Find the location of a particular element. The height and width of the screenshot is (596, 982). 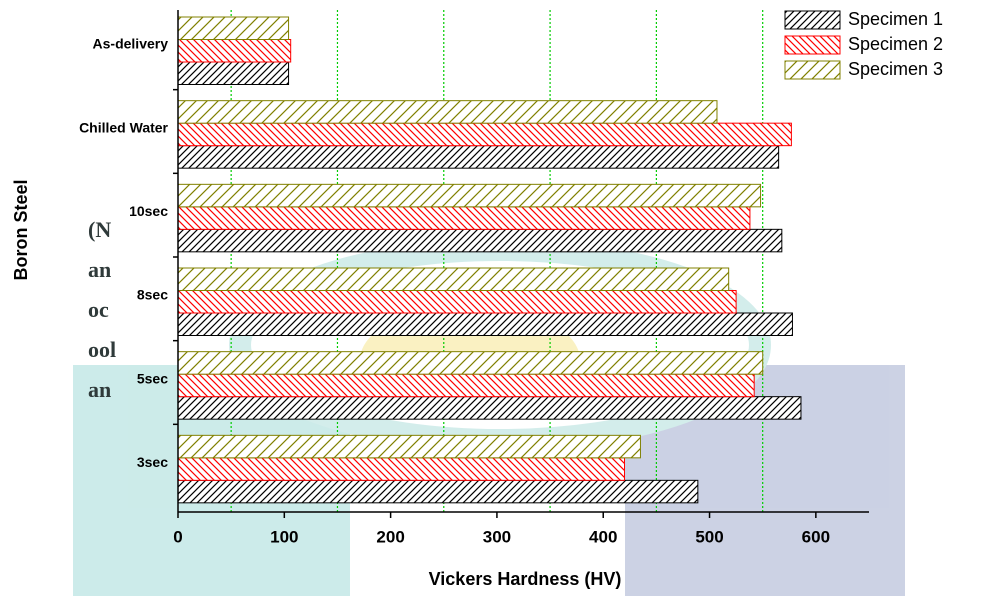

x-tick-label: 600 is located at coordinates (816, 536).